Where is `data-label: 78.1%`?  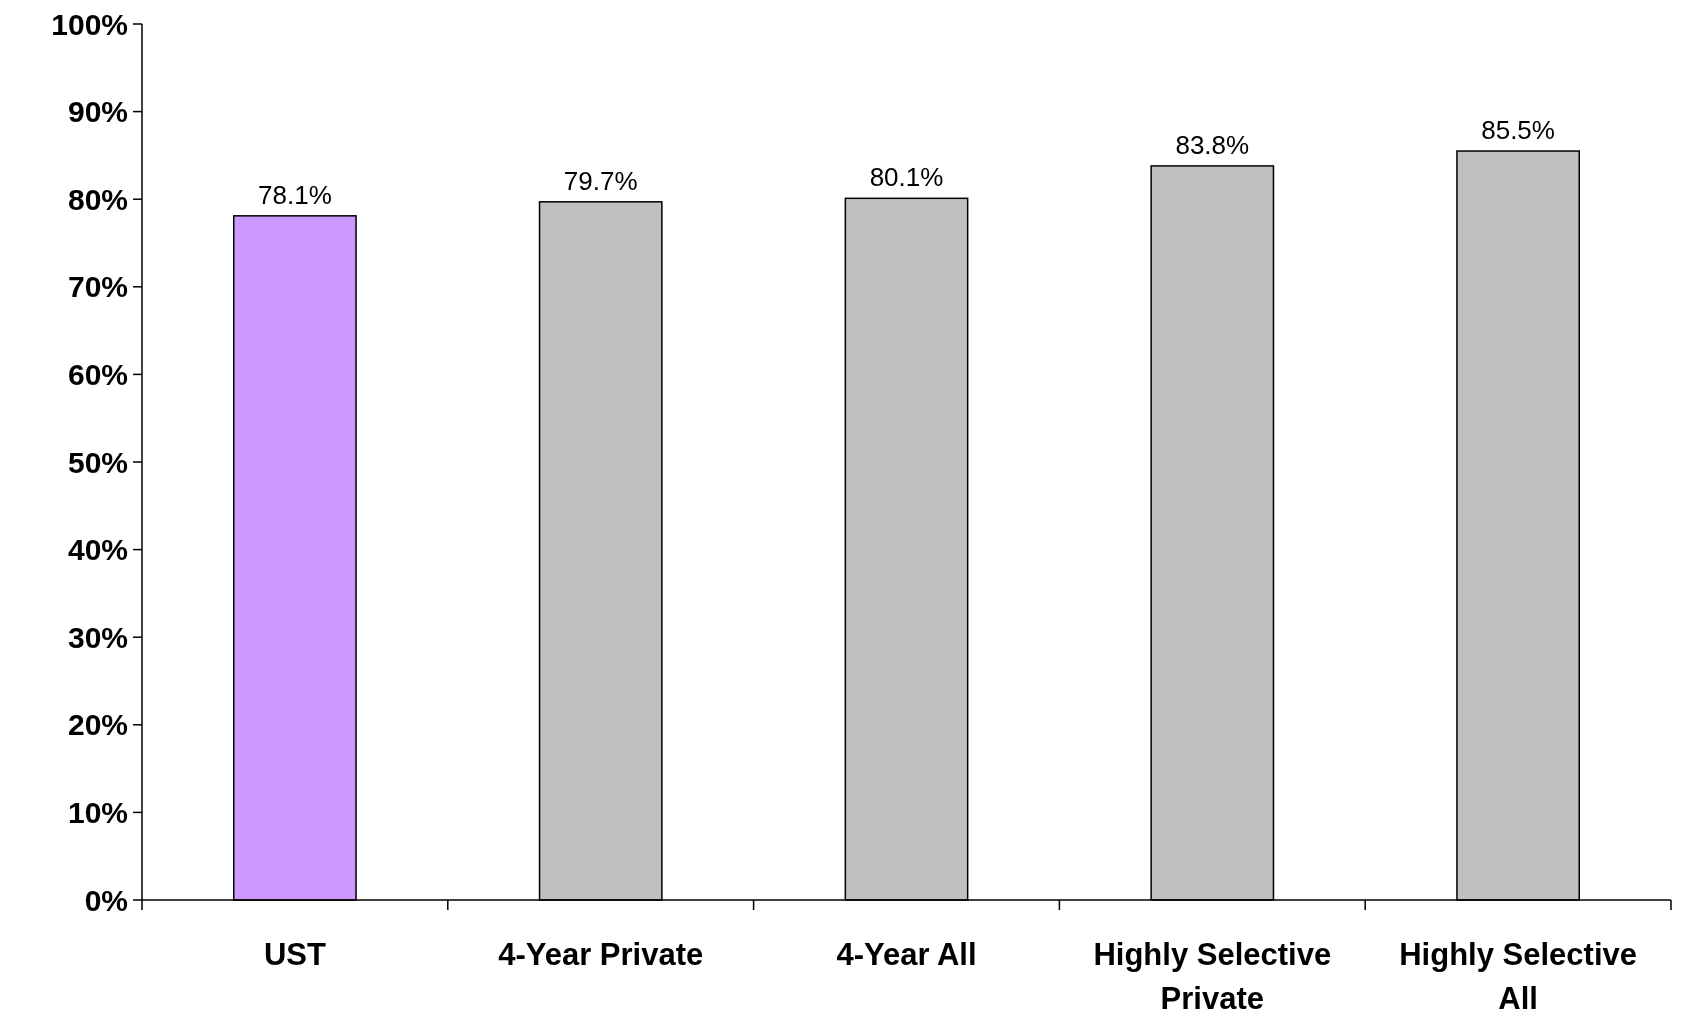 data-label: 78.1% is located at coordinates (295, 194).